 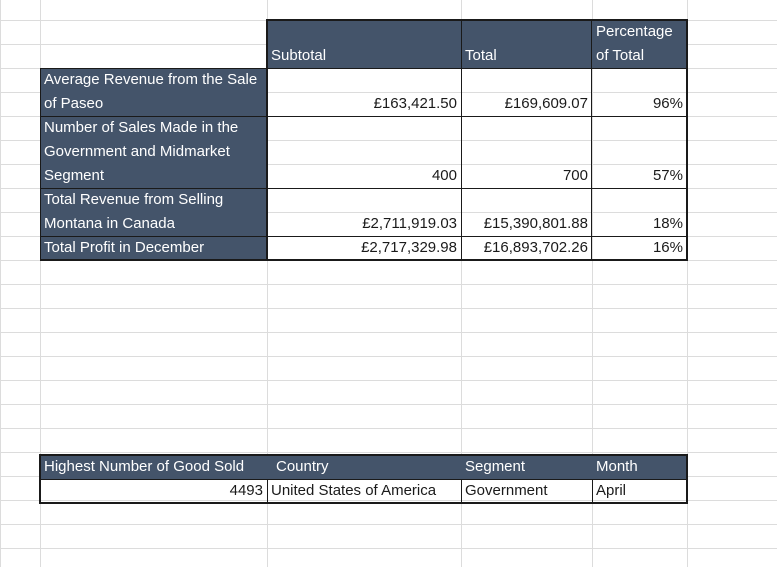 I want to click on cell-paseo-percentage: 96%, so click(x=667, y=103).